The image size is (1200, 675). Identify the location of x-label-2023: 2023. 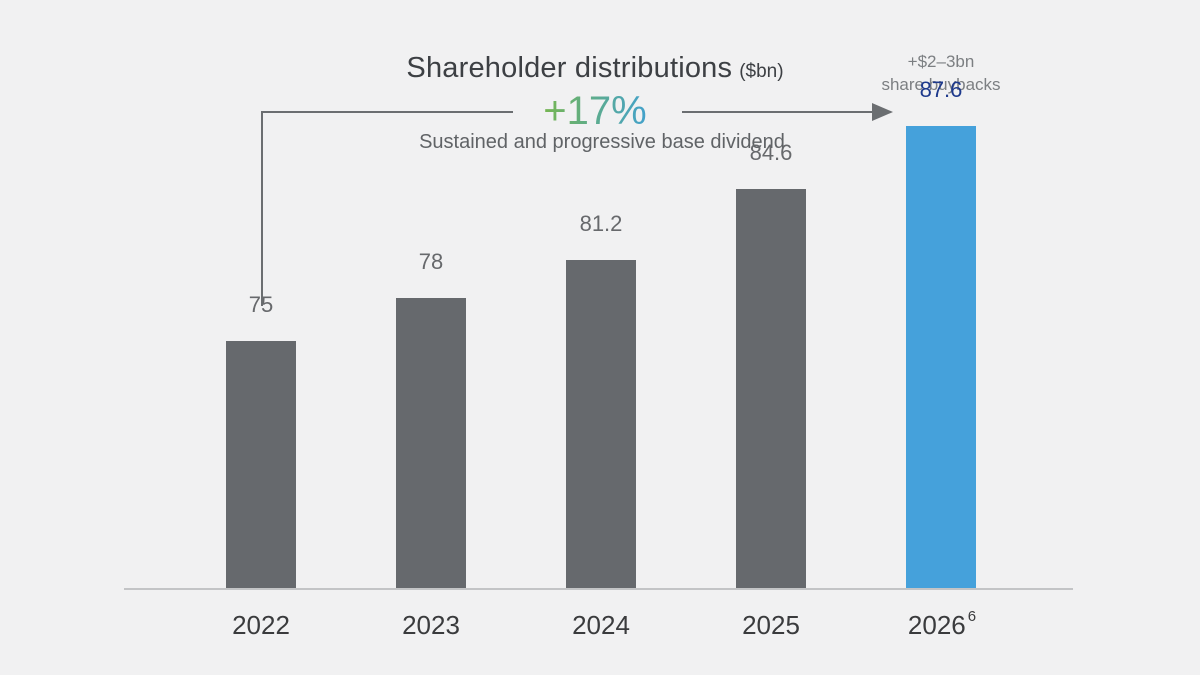
(431, 625).